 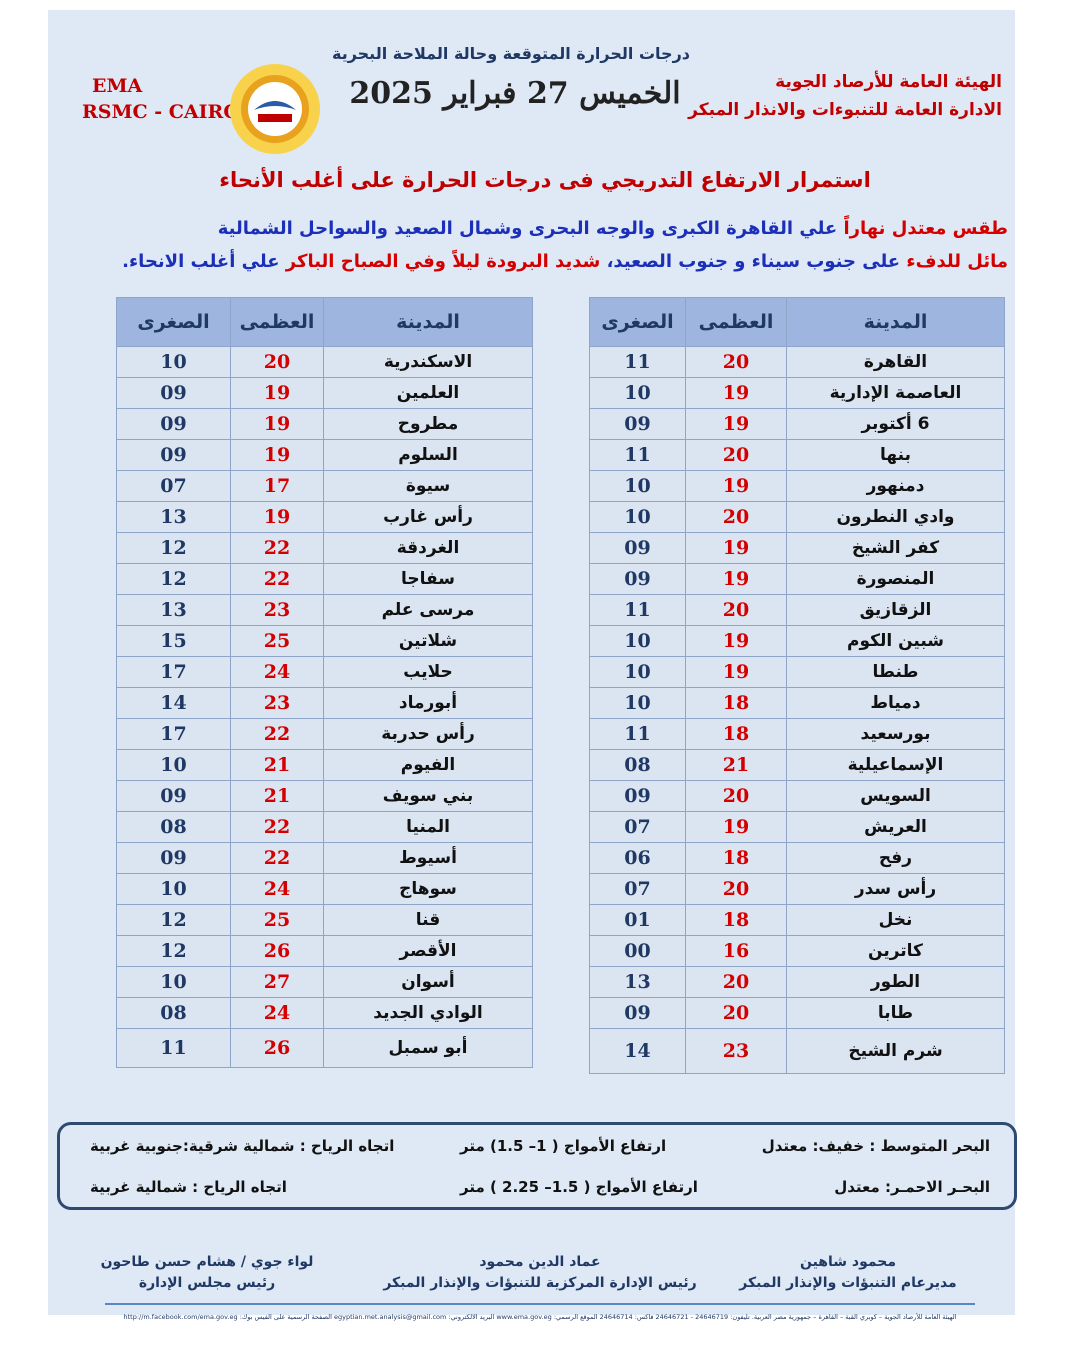 What do you see at coordinates (895, 393) in the screenshot?
I see `city-cell: العاصمة الإدارية` at bounding box center [895, 393].